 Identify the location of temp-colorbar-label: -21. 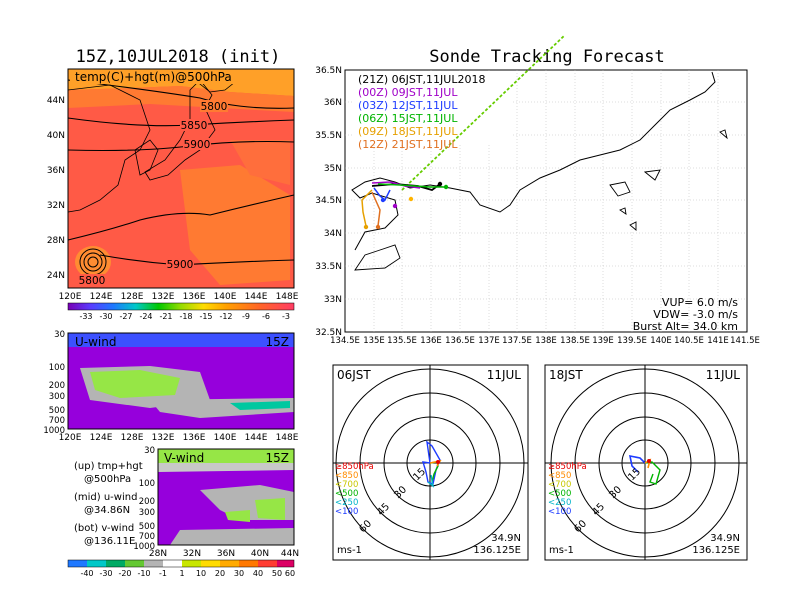
(165, 316).